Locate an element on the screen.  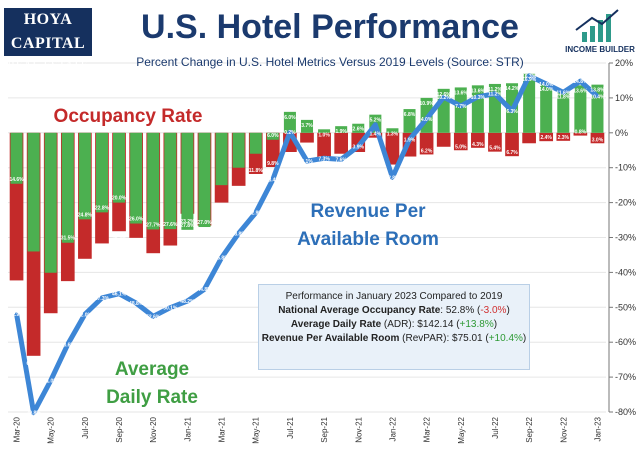
y-tick-label: -30% is located at coordinates (625, 238).